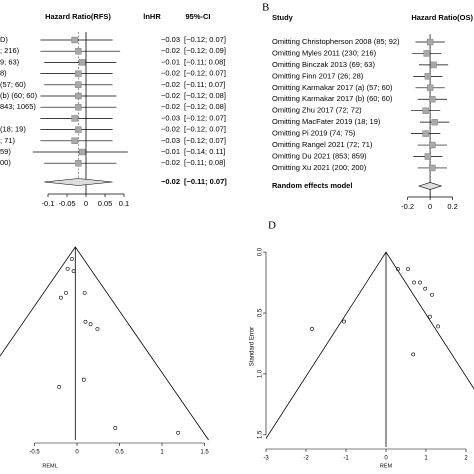 The height and width of the screenshot is (474, 474). Describe the element at coordinates (119, 453) in the screenshot. I see `x-tick-label: 0.5` at that location.